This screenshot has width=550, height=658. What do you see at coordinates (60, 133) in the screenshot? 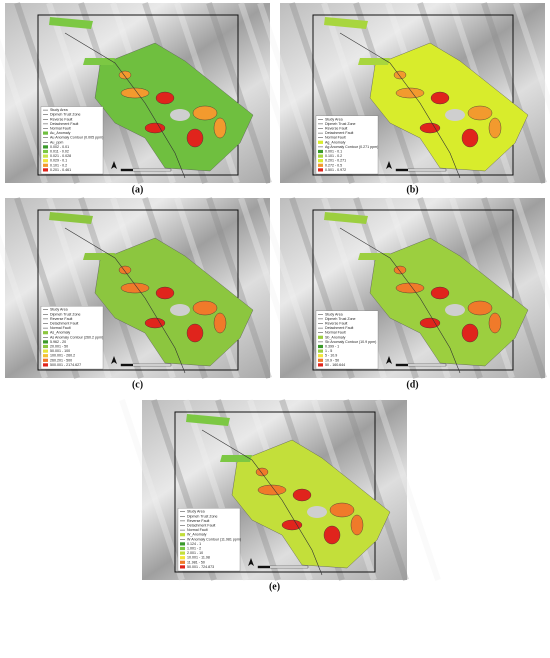
I see `legend-label: Au_Anomaly` at bounding box center [60, 133].